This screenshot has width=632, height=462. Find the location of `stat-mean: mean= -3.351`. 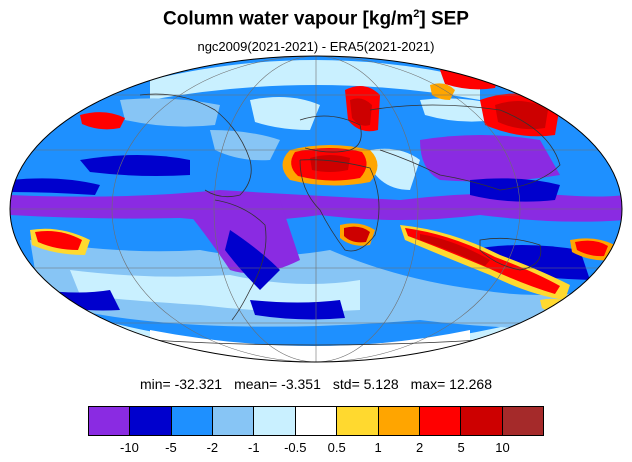

stat-mean: mean= -3.351 is located at coordinates (277, 384).